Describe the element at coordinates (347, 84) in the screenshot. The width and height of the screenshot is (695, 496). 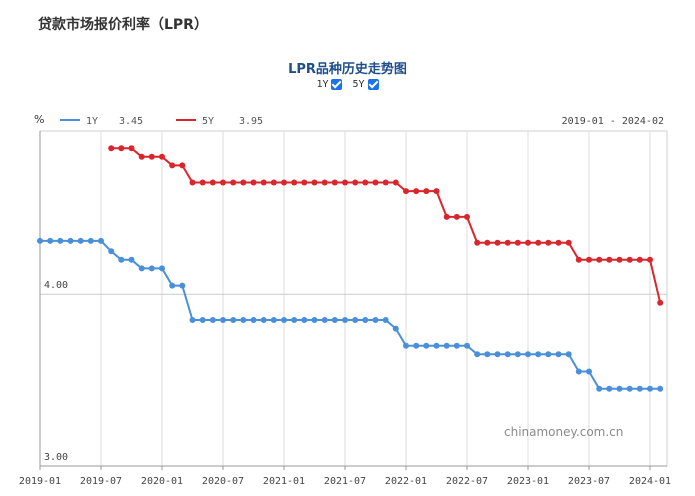
I see `series-toggles: 1Y 5Y` at that location.